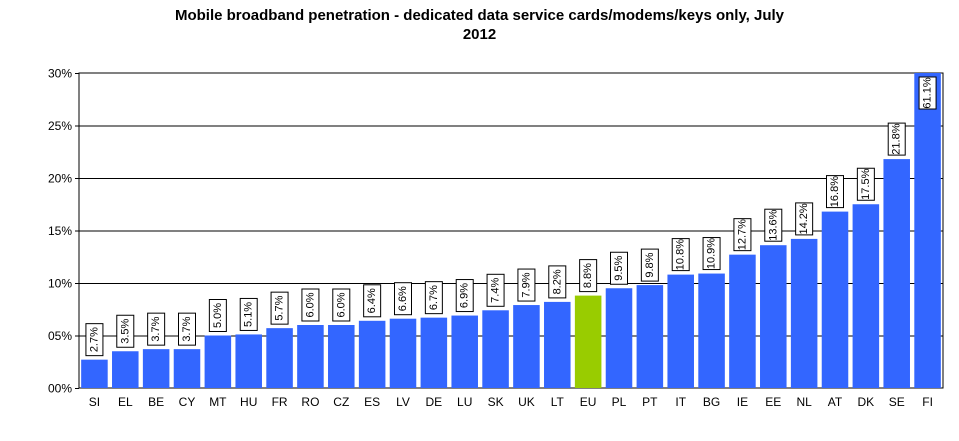 The height and width of the screenshot is (441, 959). Describe the element at coordinates (341, 356) in the screenshot. I see `bar-cz` at that location.